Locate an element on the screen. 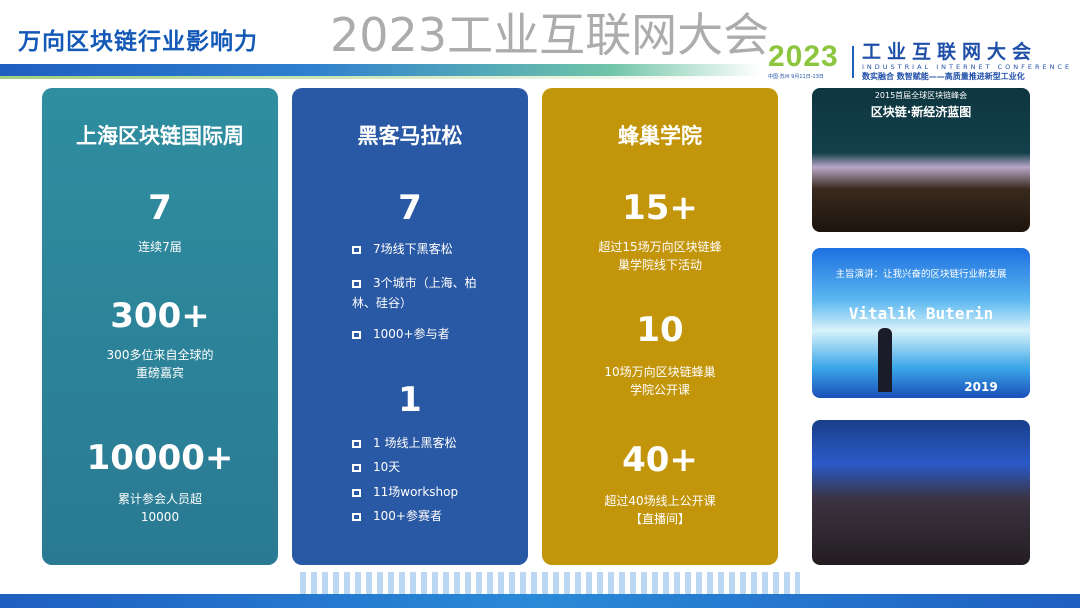 This screenshot has width=1080, height=608. stat-desc: 连续7届 is located at coordinates (160, 247).